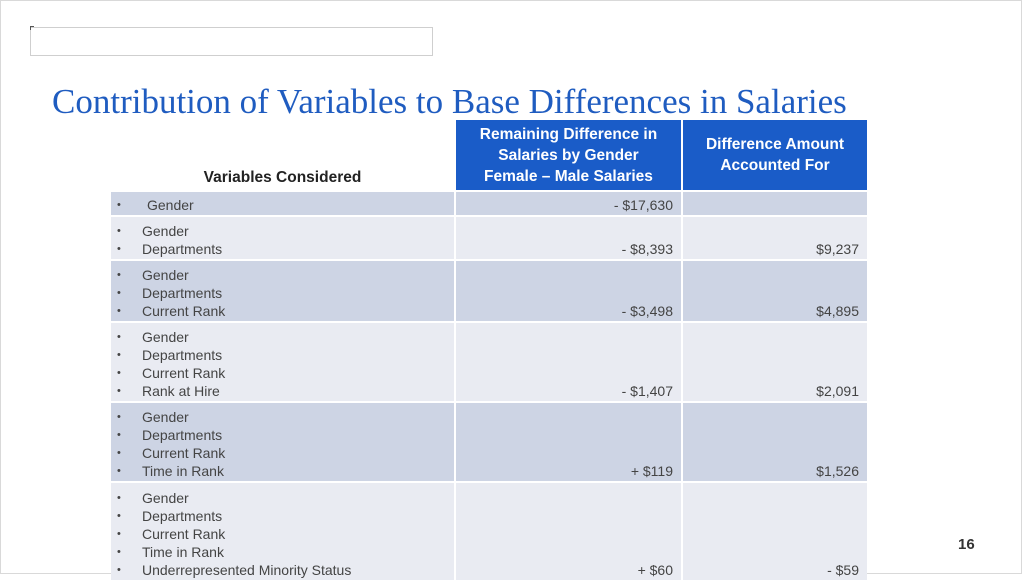  I want to click on table-row: GenderDepartments- $8,393$9,237, so click(489, 237).